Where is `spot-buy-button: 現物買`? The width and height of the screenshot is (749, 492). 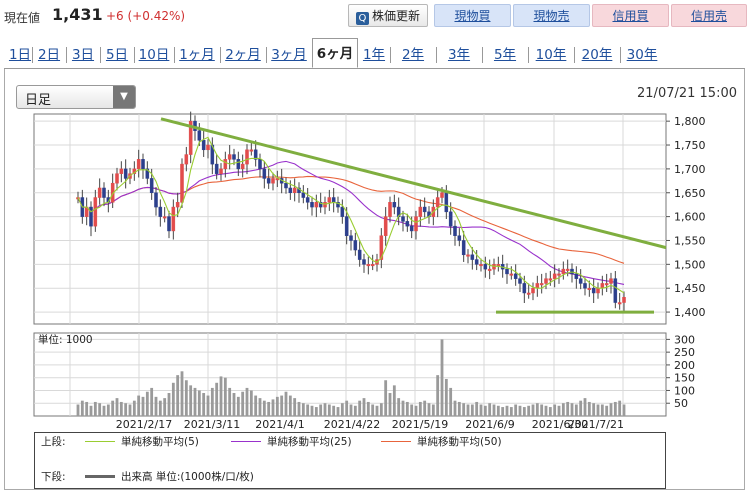
spot-buy-button: 現物買 is located at coordinates (472, 15).